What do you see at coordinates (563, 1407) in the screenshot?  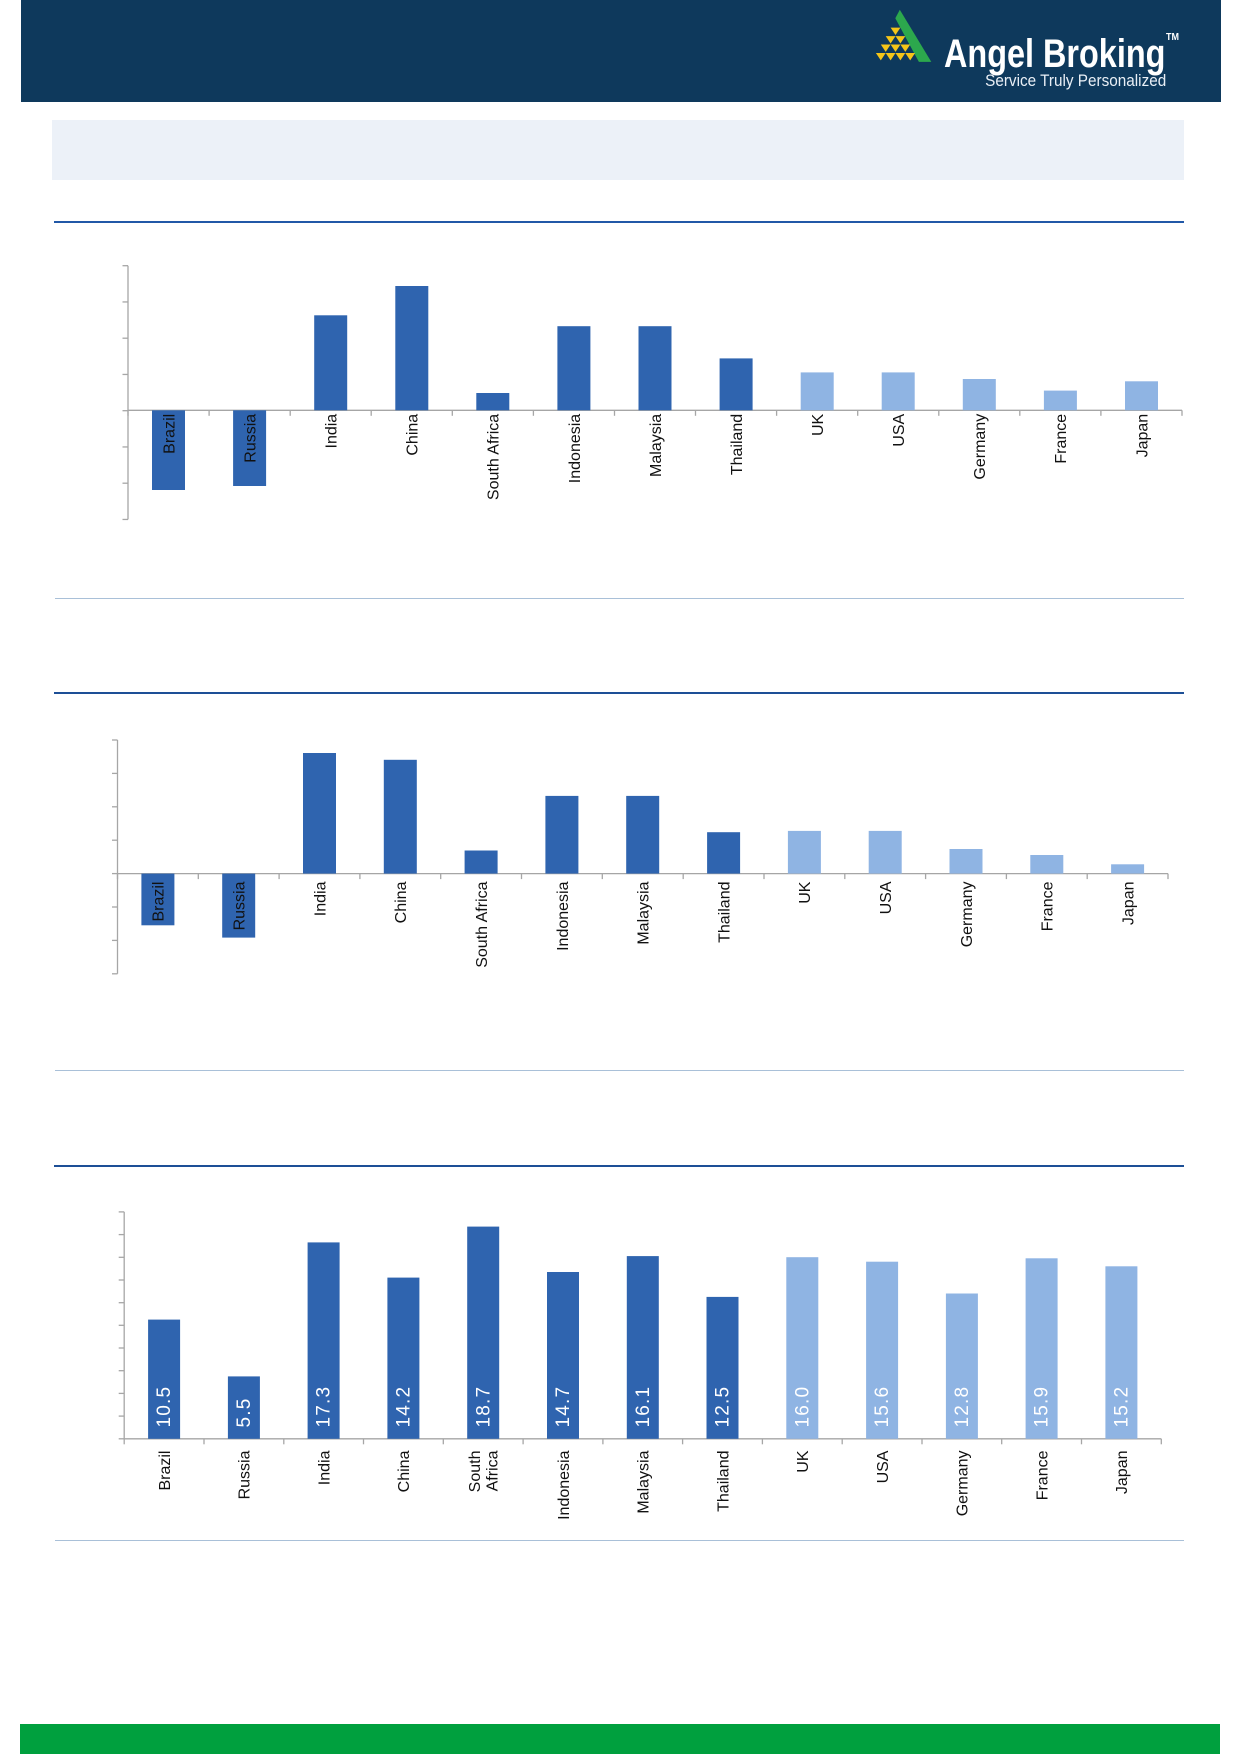 I see `svg-text: 14.7` at bounding box center [563, 1407].